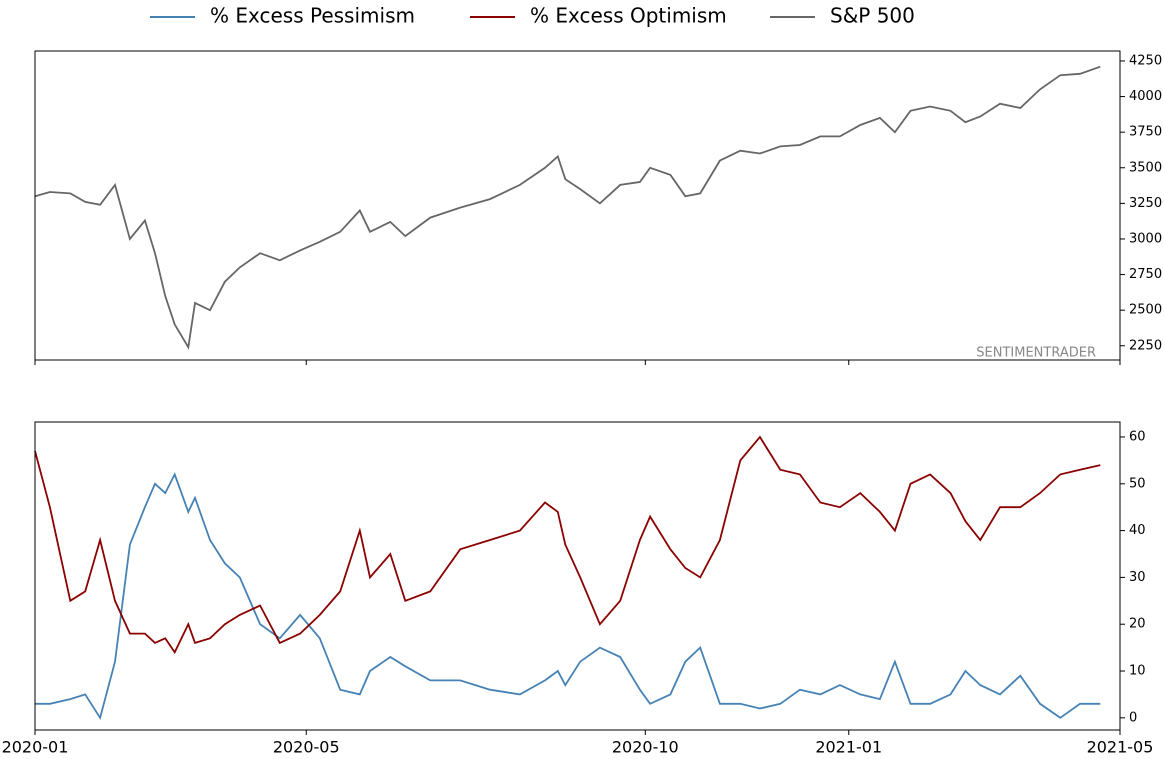 This screenshot has height=759, width=1164. Describe the element at coordinates (1145, 203) in the screenshot. I see `y-tick-label: 3250` at that location.